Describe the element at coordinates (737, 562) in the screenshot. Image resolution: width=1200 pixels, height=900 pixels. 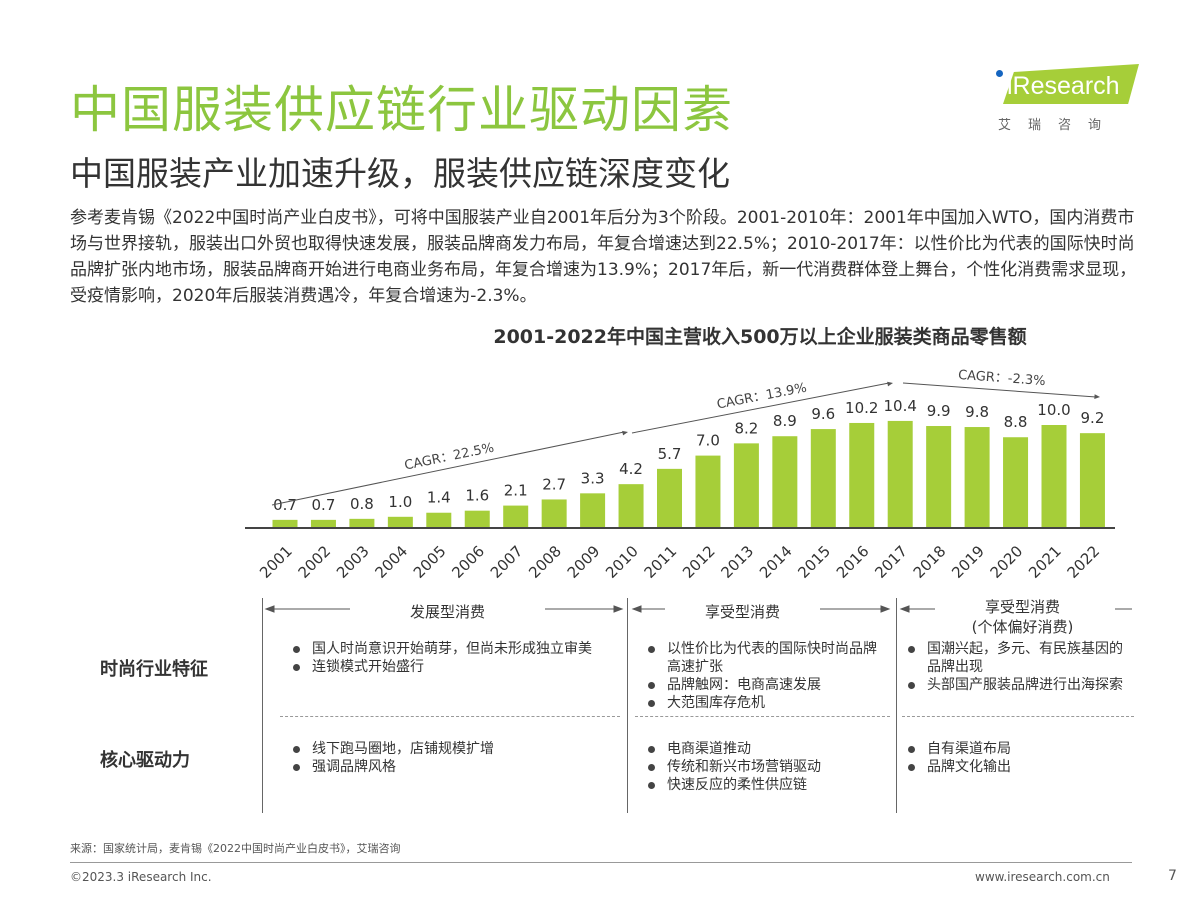
I see `x-tick-label: 2013` at that location.